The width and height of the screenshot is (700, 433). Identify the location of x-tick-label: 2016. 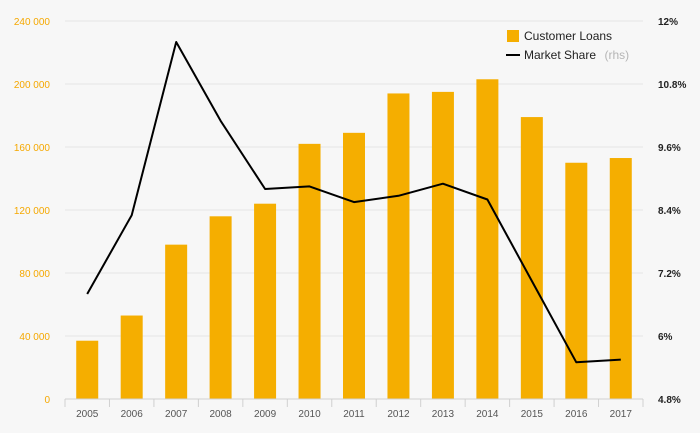
(576, 414).